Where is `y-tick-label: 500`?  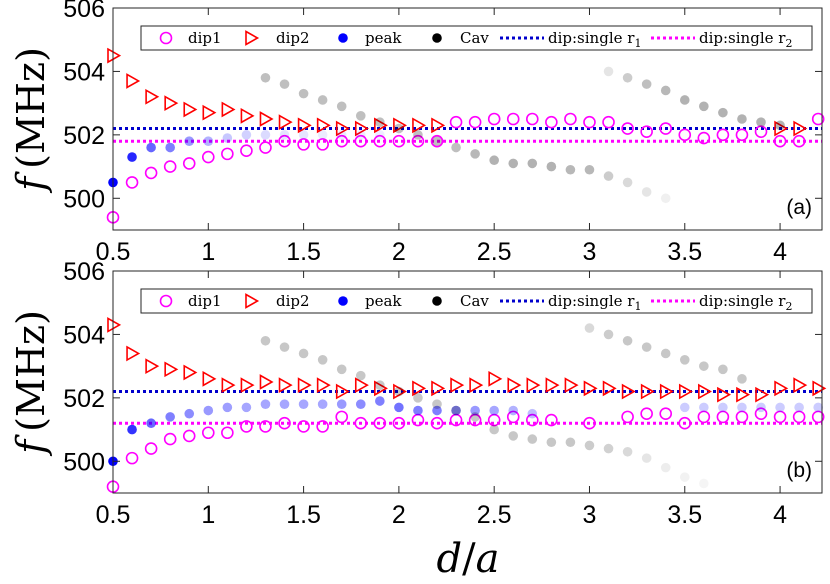 y-tick-label: 500 is located at coordinates (84, 462).